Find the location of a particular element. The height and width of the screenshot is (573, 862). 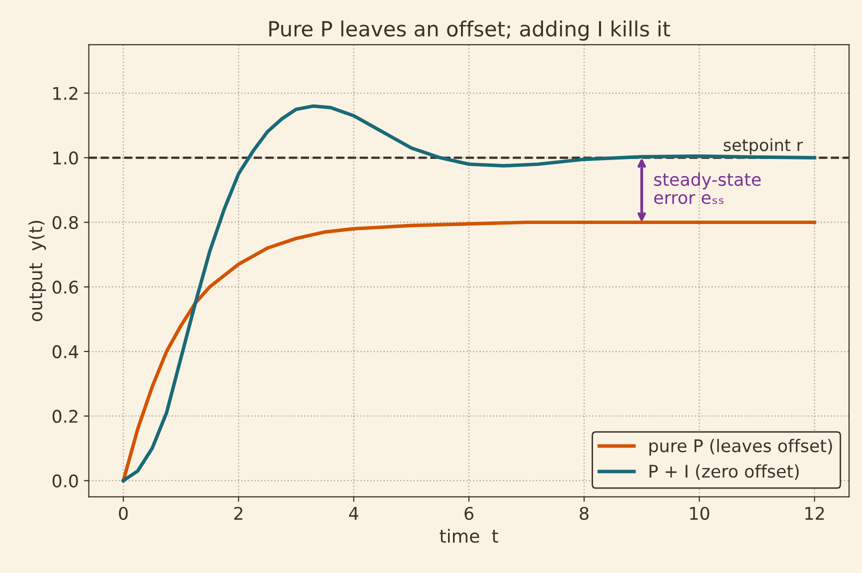

ref-line-label: setpoint r is located at coordinates (763, 146).